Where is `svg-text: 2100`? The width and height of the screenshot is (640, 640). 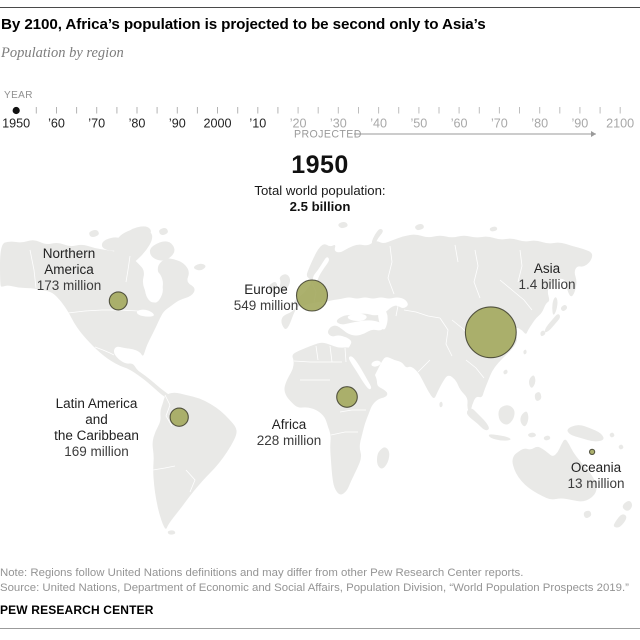
svg-text: 2100 is located at coordinates (620, 124).